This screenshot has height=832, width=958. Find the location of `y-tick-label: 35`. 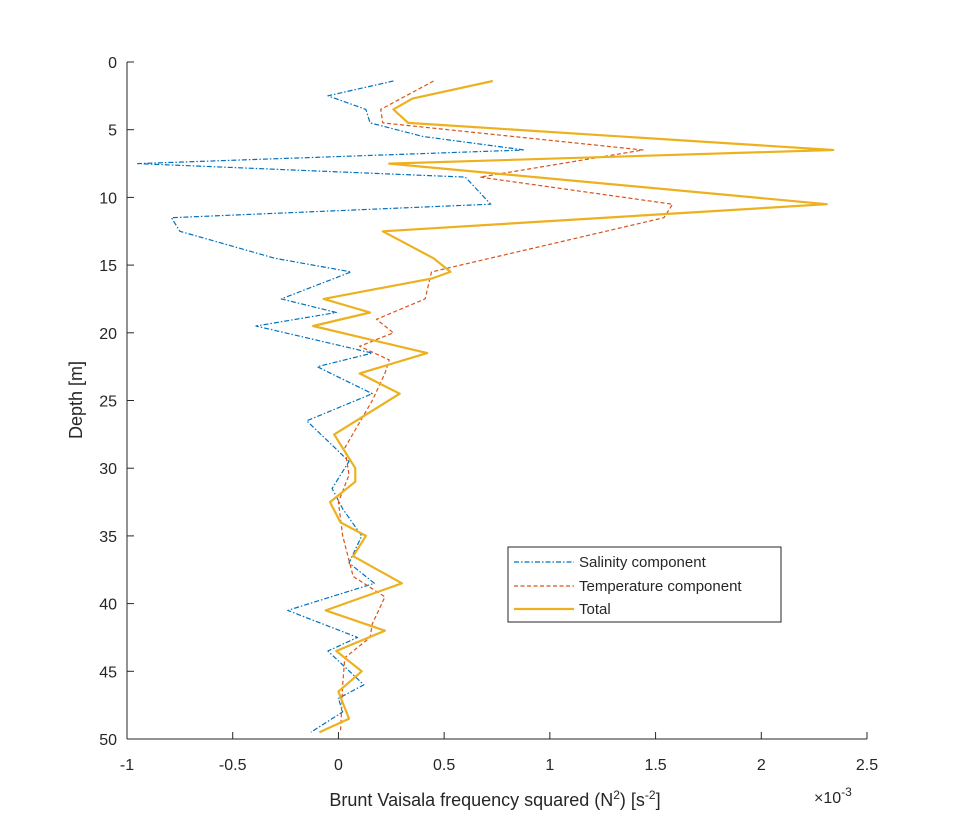

y-tick-label: 35 is located at coordinates (108, 537).